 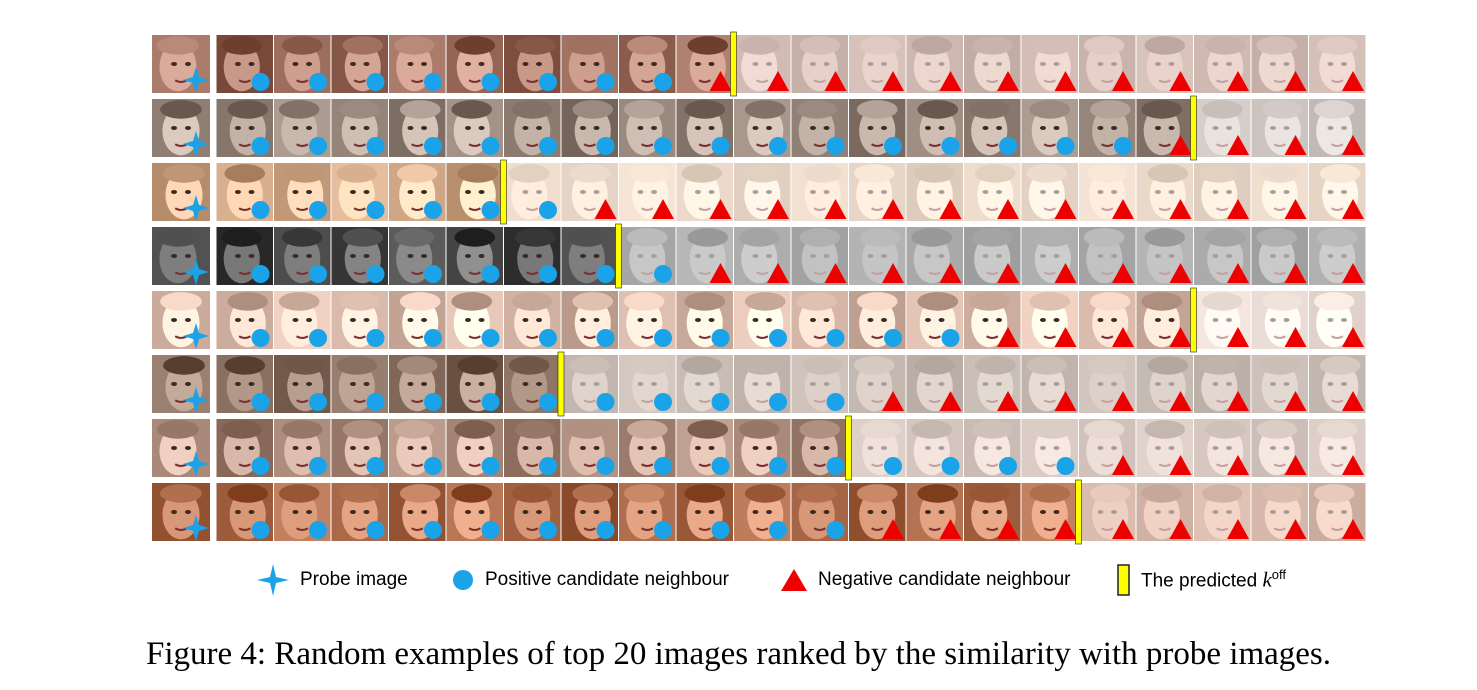 What do you see at coordinates (590, 580) in the screenshot?
I see `legend-positive: Positive candidate neighbour` at bounding box center [590, 580].